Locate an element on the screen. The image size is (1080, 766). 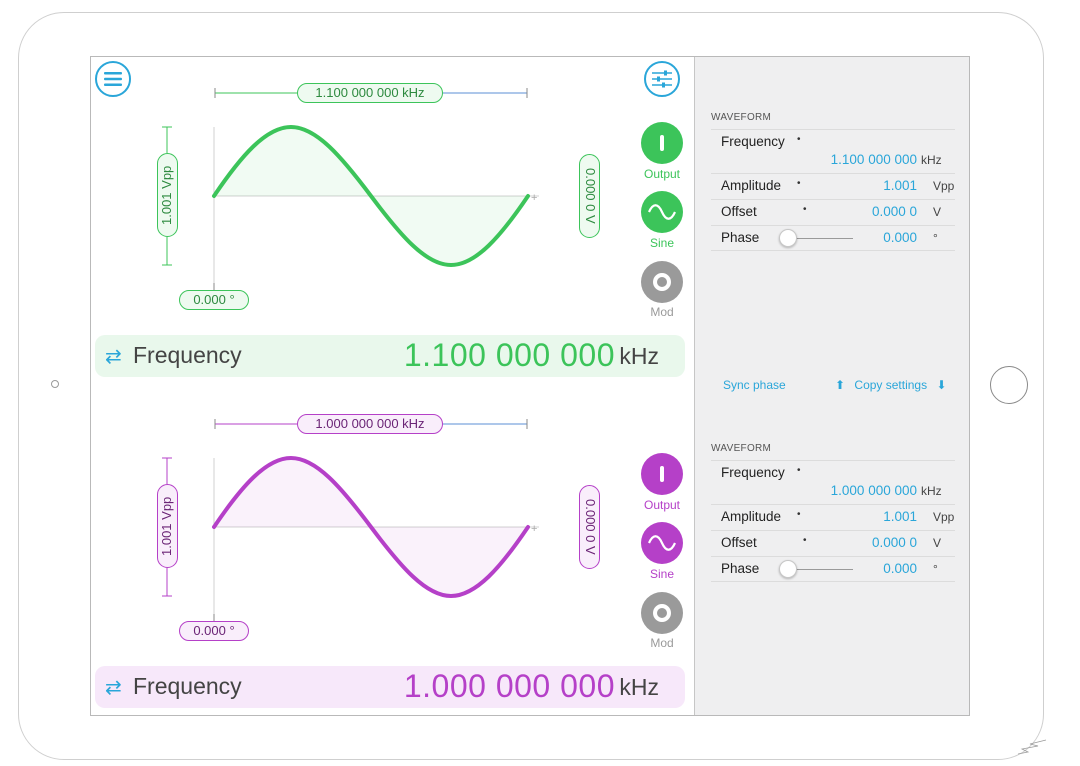
channel-1-output-label: Output is located at coordinates (662, 174).